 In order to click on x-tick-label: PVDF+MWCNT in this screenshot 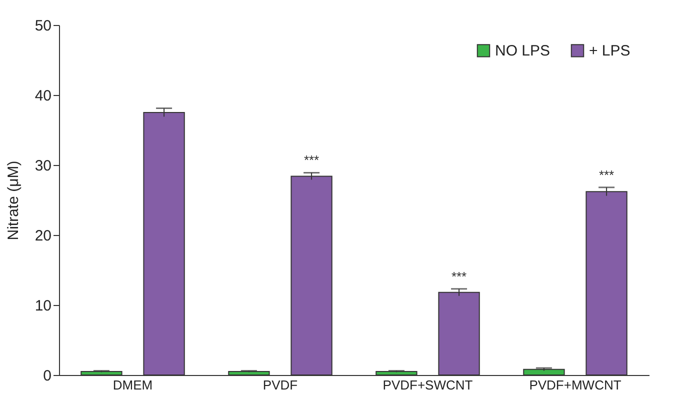, I will do `click(575, 385)`.